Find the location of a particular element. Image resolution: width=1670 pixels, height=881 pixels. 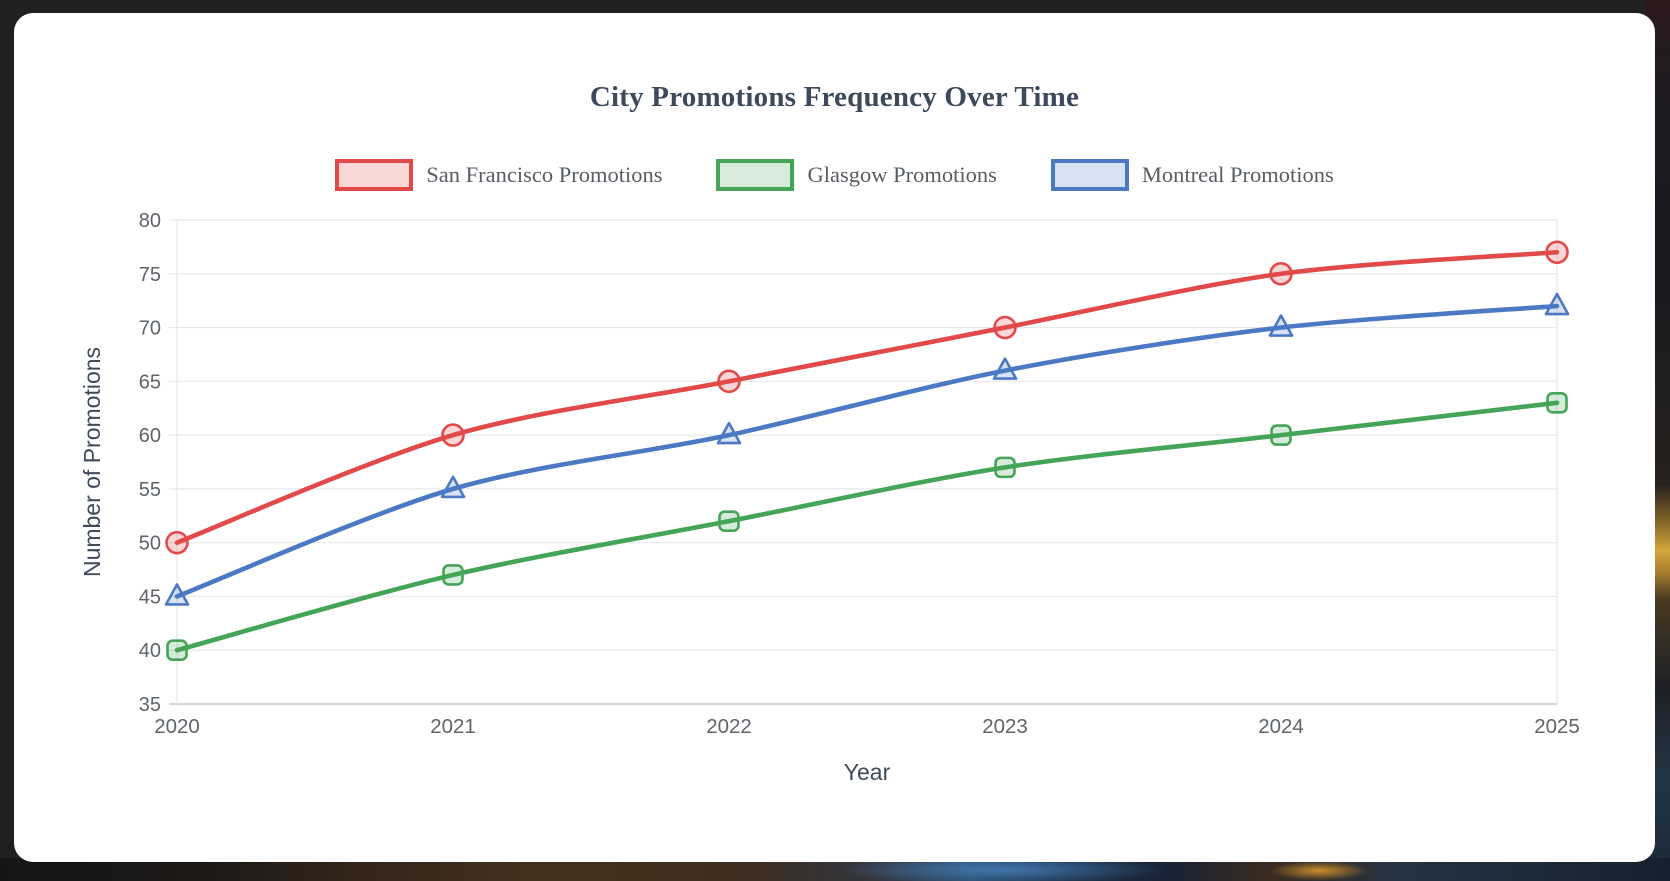

y-axis-title: Number of Promotions is located at coordinates (92, 462).